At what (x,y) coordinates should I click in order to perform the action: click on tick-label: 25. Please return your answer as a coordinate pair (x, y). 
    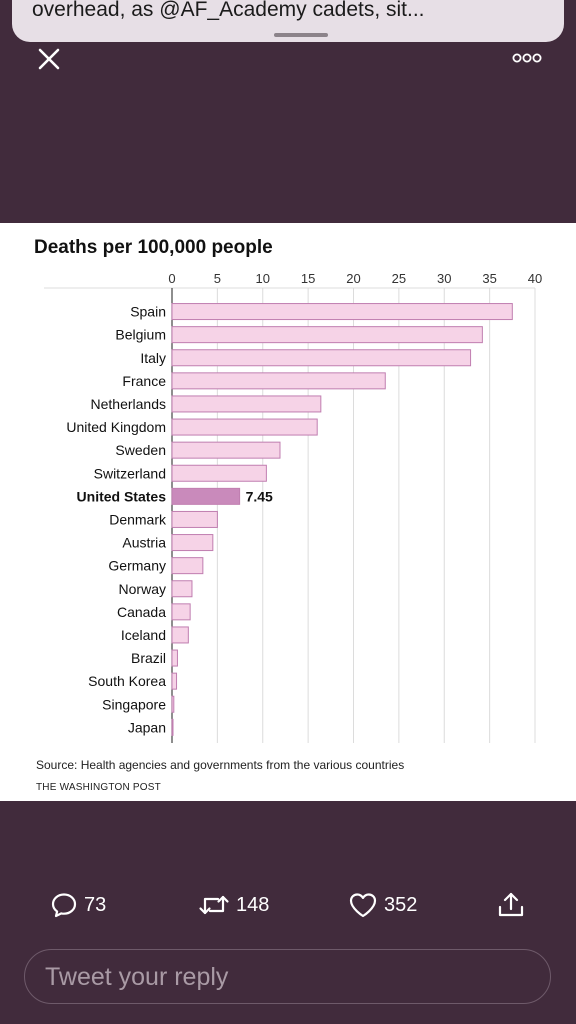
    Looking at the image, I should click on (399, 278).